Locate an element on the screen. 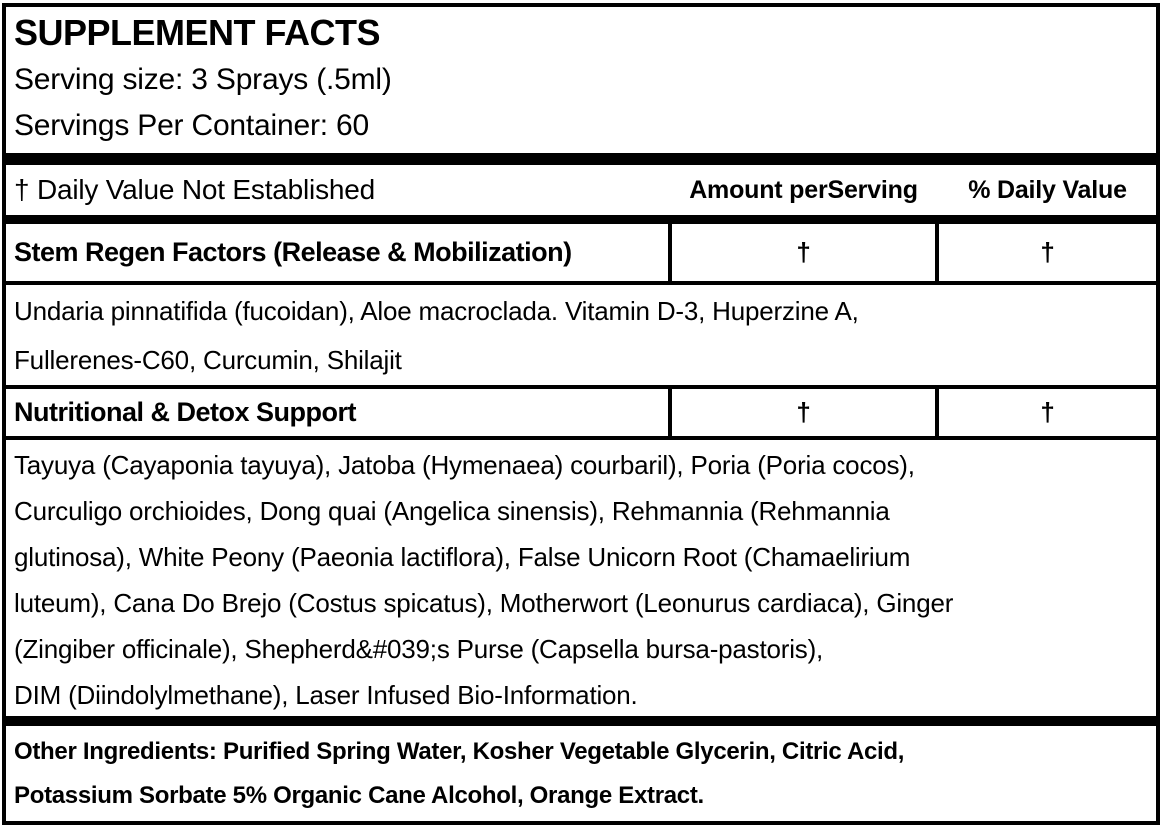 The width and height of the screenshot is (1165, 830). serving-size-line: Serving size: 3 Sprays (.5ml) is located at coordinates (203, 79).